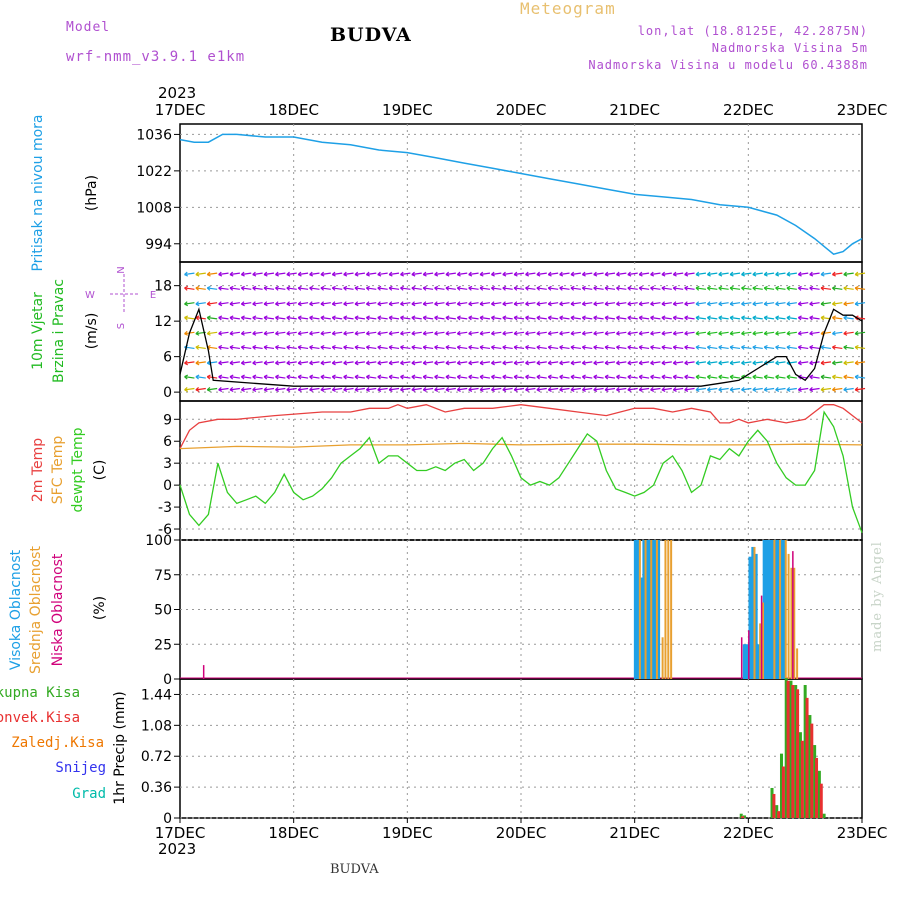 The width and height of the screenshot is (900, 900). What do you see at coordinates (40, 718) in the screenshot?
I see `precip-legend-1: Konvek.Kisa` at bounding box center [40, 718].